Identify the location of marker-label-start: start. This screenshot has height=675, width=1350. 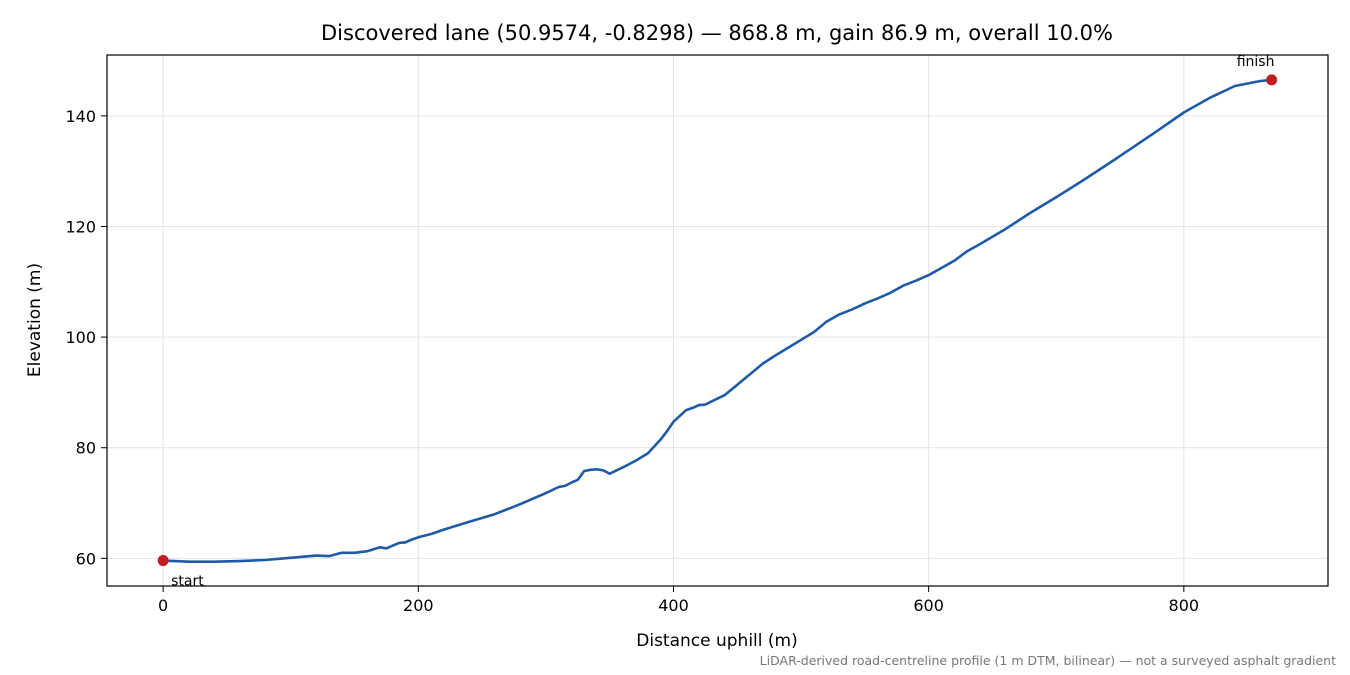
(187, 582).